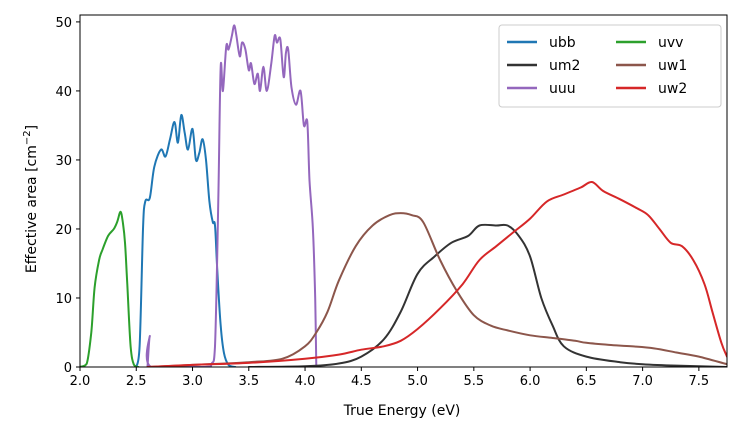 The image size is (747, 436). I want to click on x-tick-label: 4.0, so click(305, 381).